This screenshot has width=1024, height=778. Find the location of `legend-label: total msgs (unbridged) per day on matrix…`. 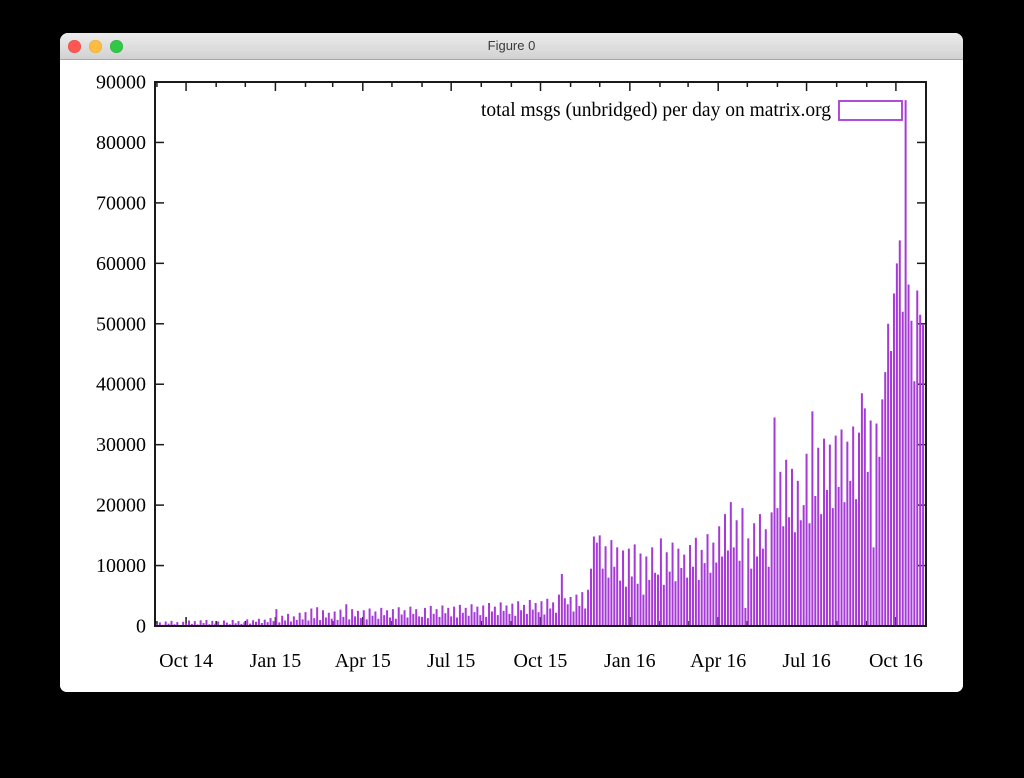

legend-label: total msgs (unbridged) per day on matrix… is located at coordinates (656, 110).